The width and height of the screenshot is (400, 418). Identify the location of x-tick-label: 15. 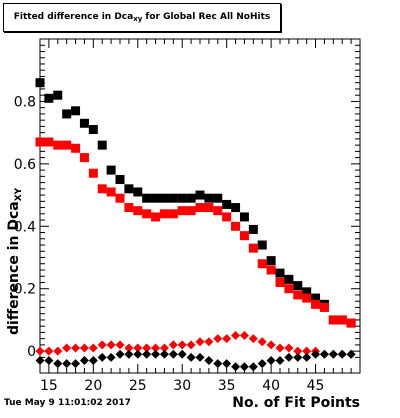
(49, 386).